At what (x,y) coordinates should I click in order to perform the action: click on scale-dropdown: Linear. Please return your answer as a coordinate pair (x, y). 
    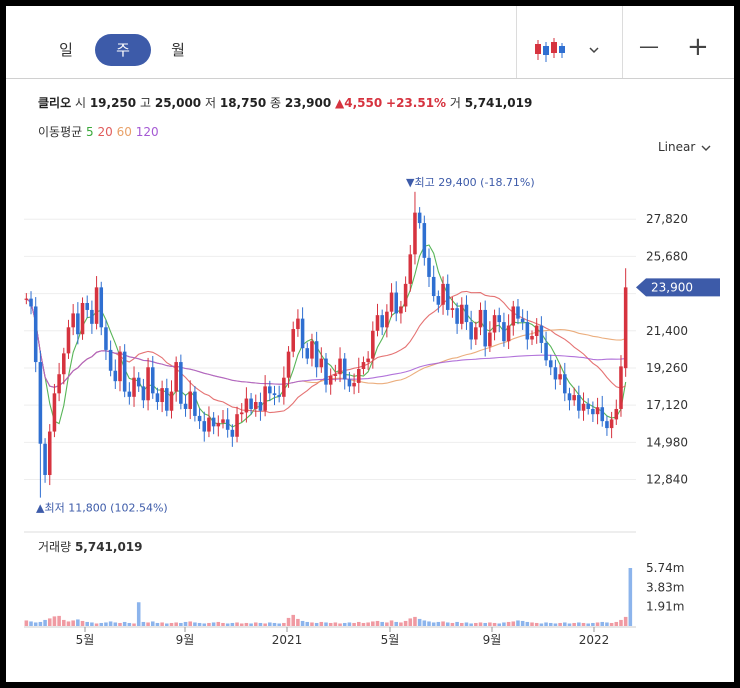
    Looking at the image, I should click on (685, 147).